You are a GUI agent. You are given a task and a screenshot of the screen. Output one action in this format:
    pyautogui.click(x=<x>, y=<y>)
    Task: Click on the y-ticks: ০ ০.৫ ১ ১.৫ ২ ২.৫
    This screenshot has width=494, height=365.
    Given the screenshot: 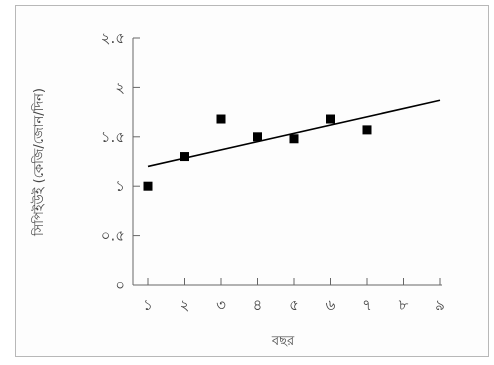 What is the action you would take?
    pyautogui.click(x=120, y=161)
    